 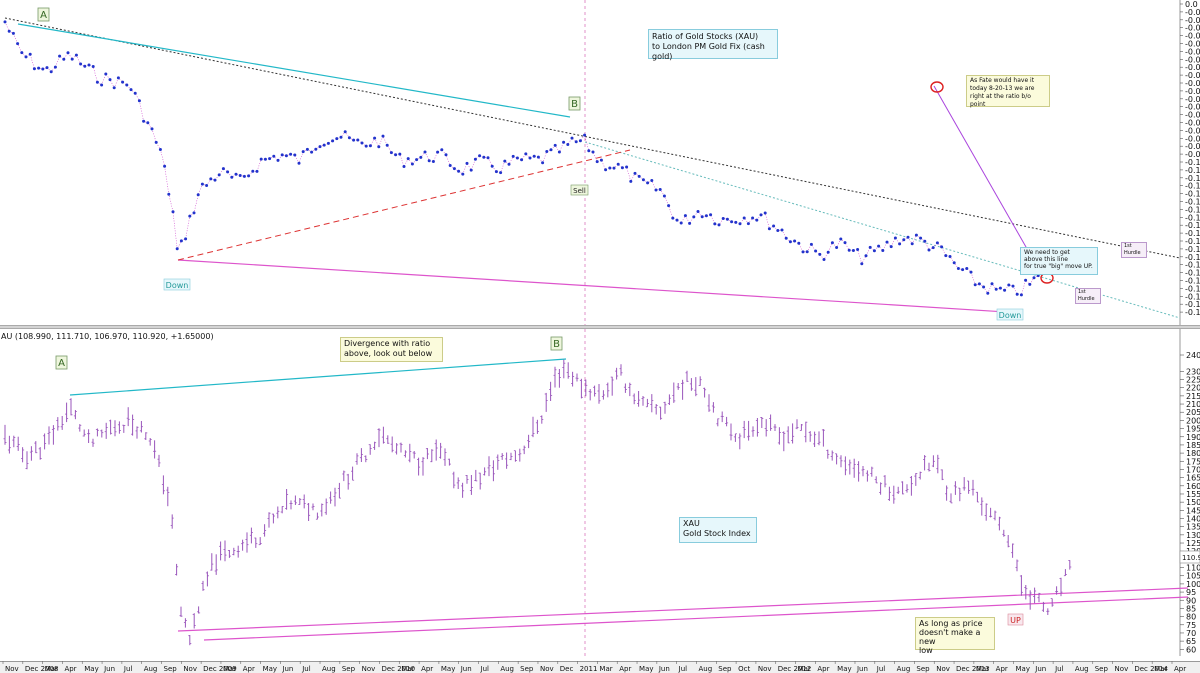 I want to click on x-tick-label: Nov, so click(x=1122, y=669).